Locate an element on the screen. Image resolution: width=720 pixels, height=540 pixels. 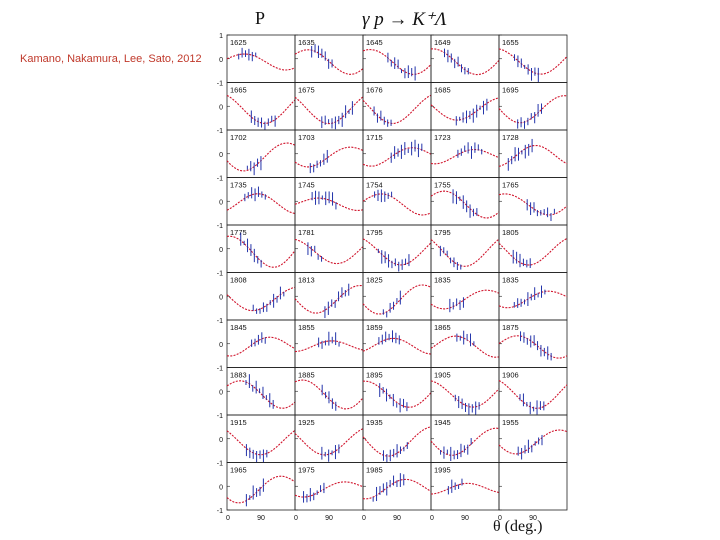
panel-1-1: 1675 is located at coordinates (329, 106).